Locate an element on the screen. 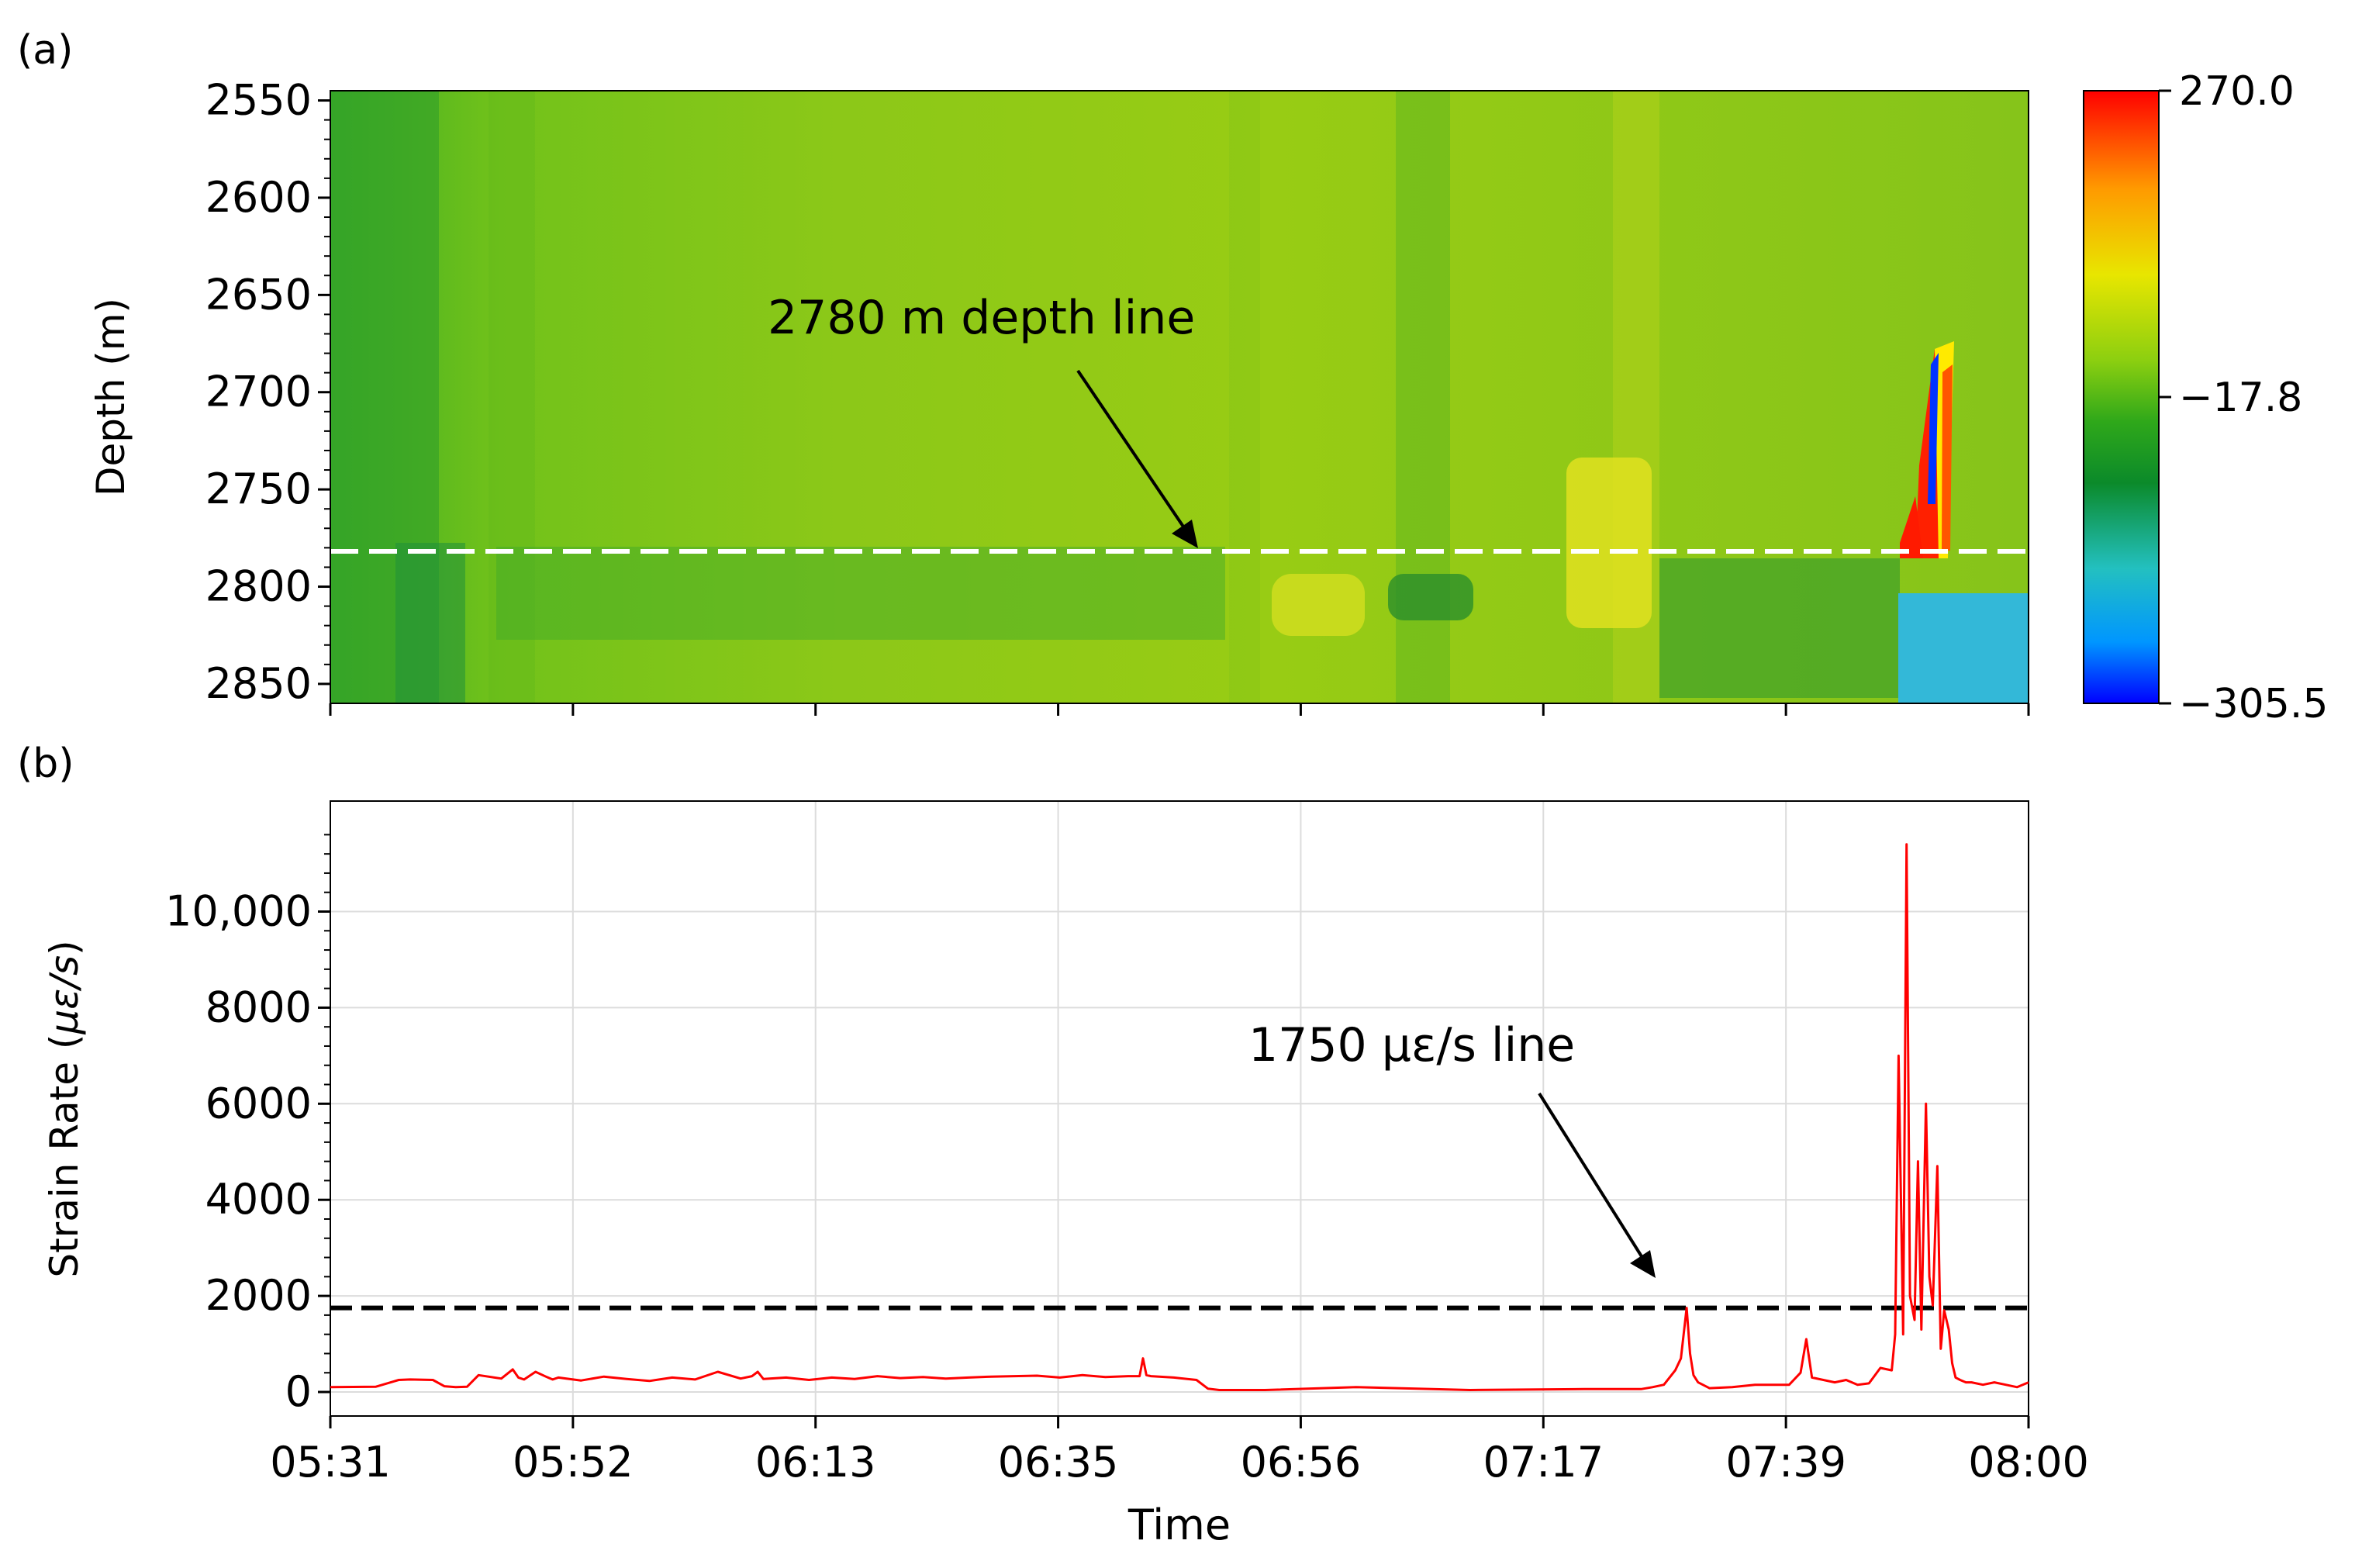 This screenshot has width=2355, height=1568. colorbar-max-label: 270.0 is located at coordinates (2237, 91).